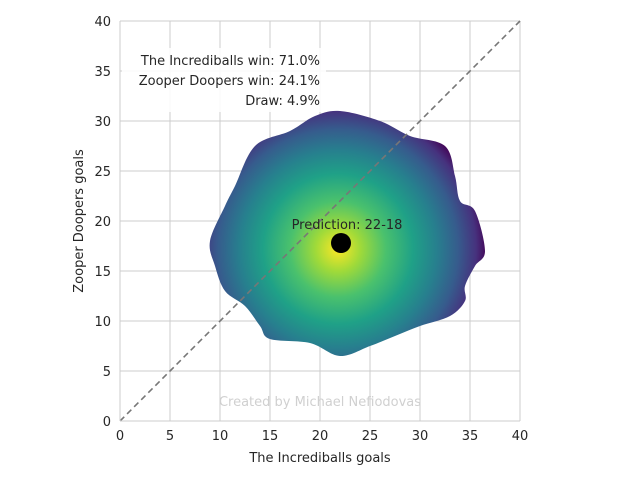 The image size is (640, 484). Describe the element at coordinates (520, 436) in the screenshot. I see `x-tick-label-40: 40` at that location.